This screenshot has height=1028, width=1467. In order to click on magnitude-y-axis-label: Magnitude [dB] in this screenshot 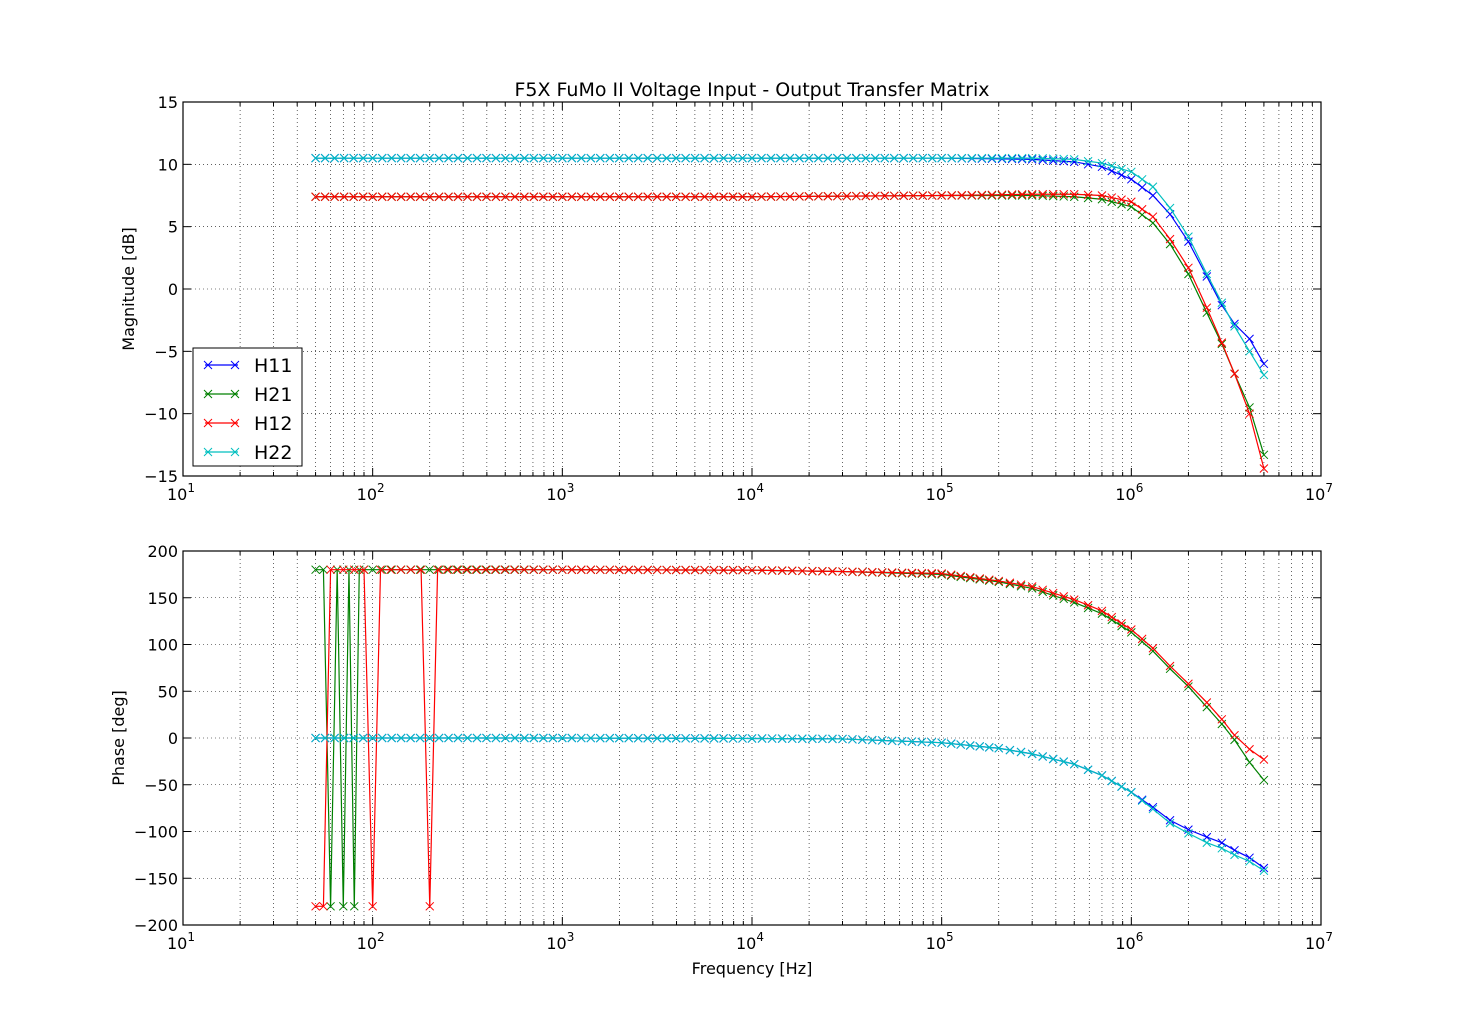, I will do `click(128, 288)`.